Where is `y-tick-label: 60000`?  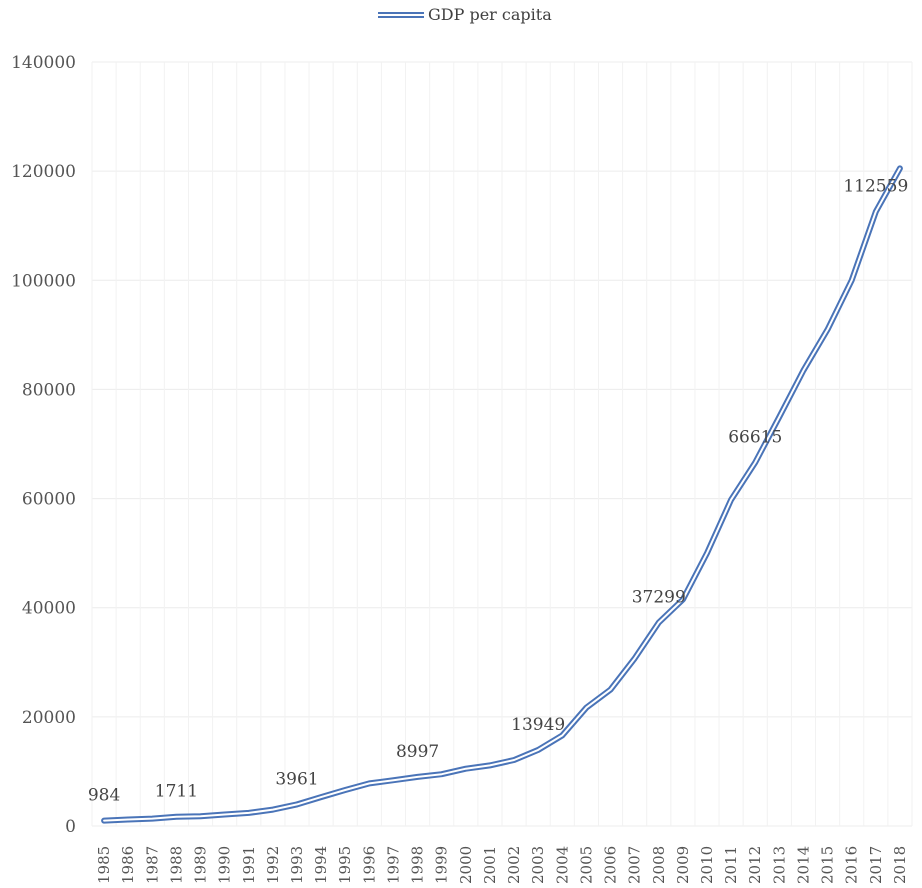 y-tick-label: 60000 is located at coordinates (49, 500).